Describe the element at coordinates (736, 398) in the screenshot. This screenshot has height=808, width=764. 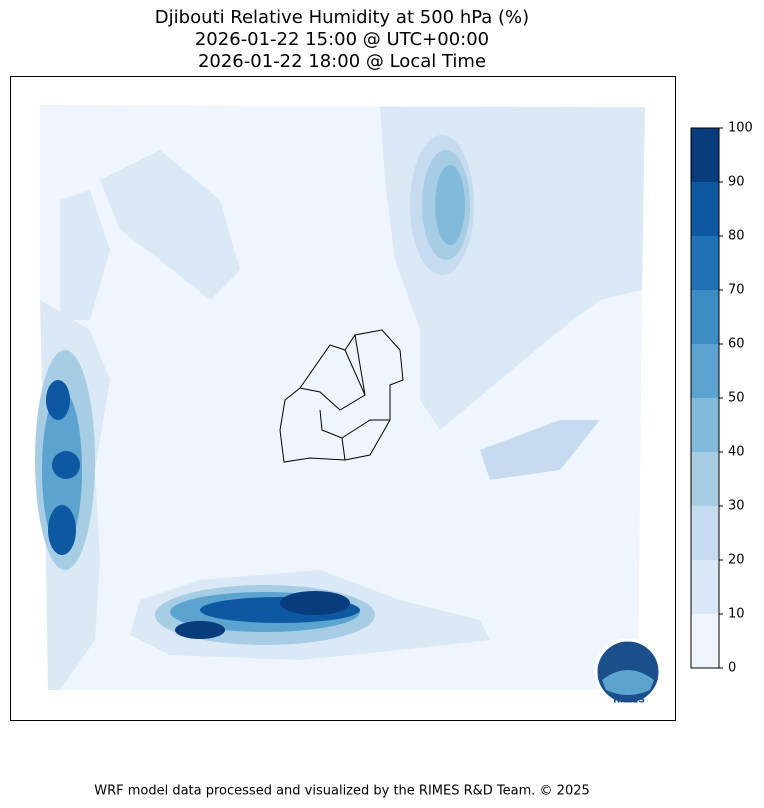
I see `colorbar-tick-label: 50` at that location.